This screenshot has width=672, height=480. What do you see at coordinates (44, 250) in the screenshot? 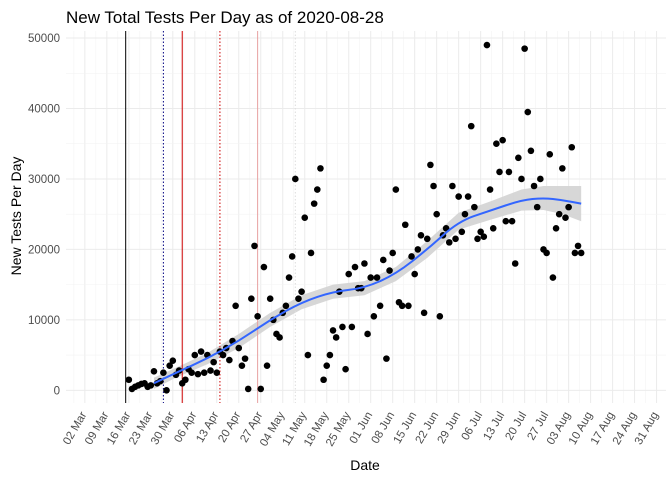
I see `y-tick-label: 20000` at bounding box center [44, 250].